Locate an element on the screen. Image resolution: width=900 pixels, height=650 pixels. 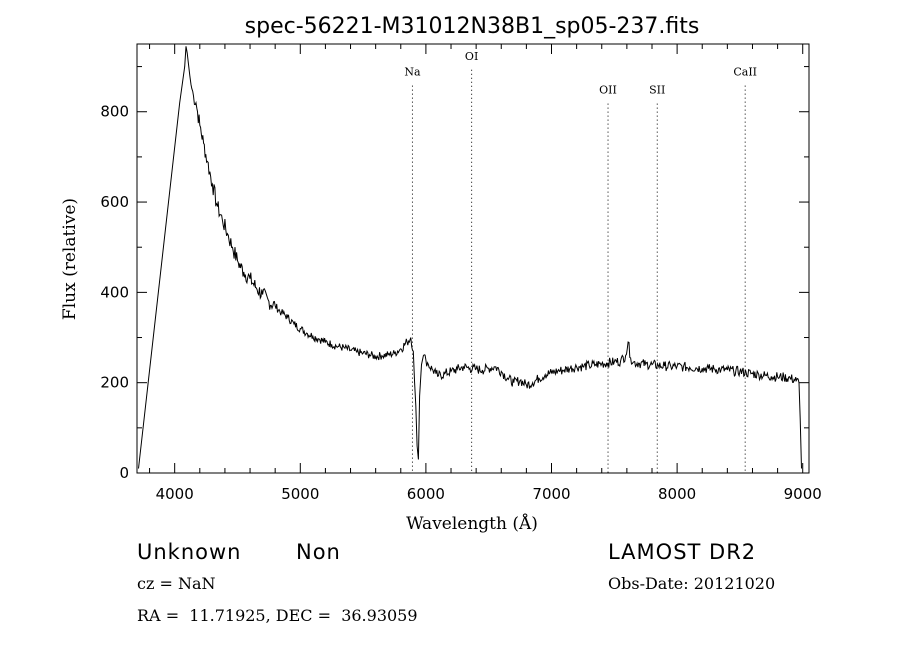
x-tick-label: 7000 is located at coordinates (551, 494).